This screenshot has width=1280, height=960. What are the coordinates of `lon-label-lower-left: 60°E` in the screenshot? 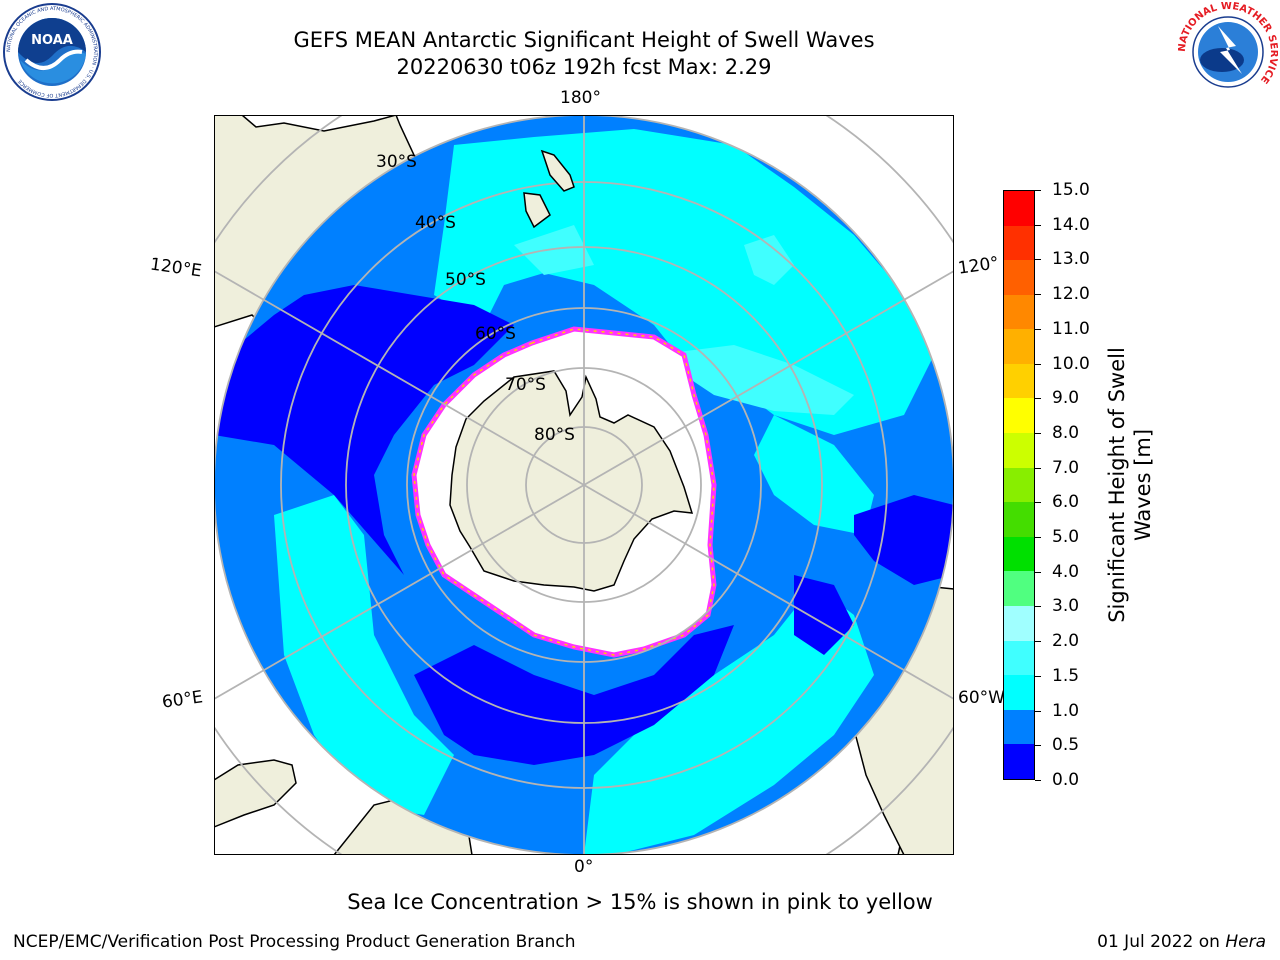 It's located at (182, 700).